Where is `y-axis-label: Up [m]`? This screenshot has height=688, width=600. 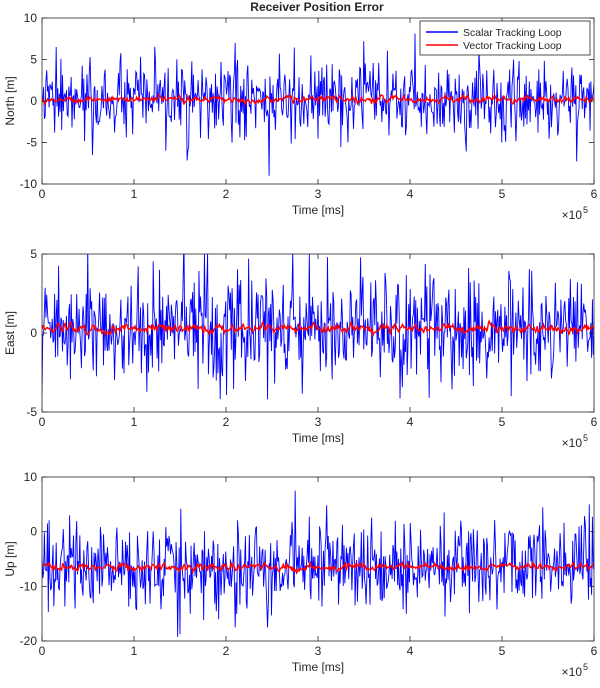 y-axis-label: Up [m] is located at coordinates (10, 558).